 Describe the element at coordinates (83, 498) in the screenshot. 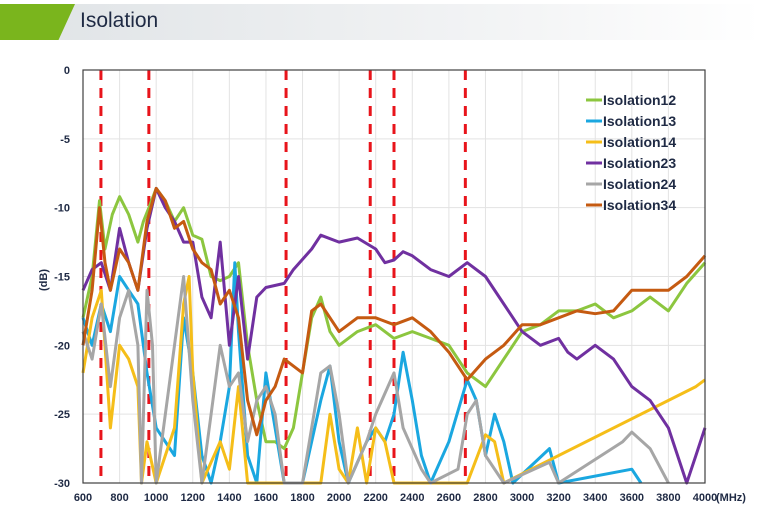

I see `x-tick-label: 600` at that location.